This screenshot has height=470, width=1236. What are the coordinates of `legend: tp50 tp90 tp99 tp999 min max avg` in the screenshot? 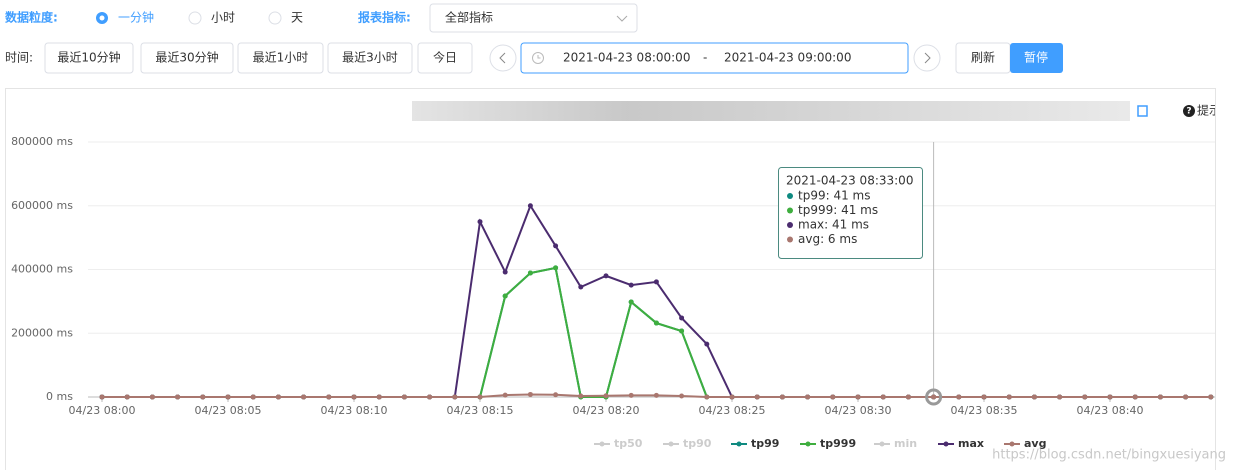 It's located at (820, 443).